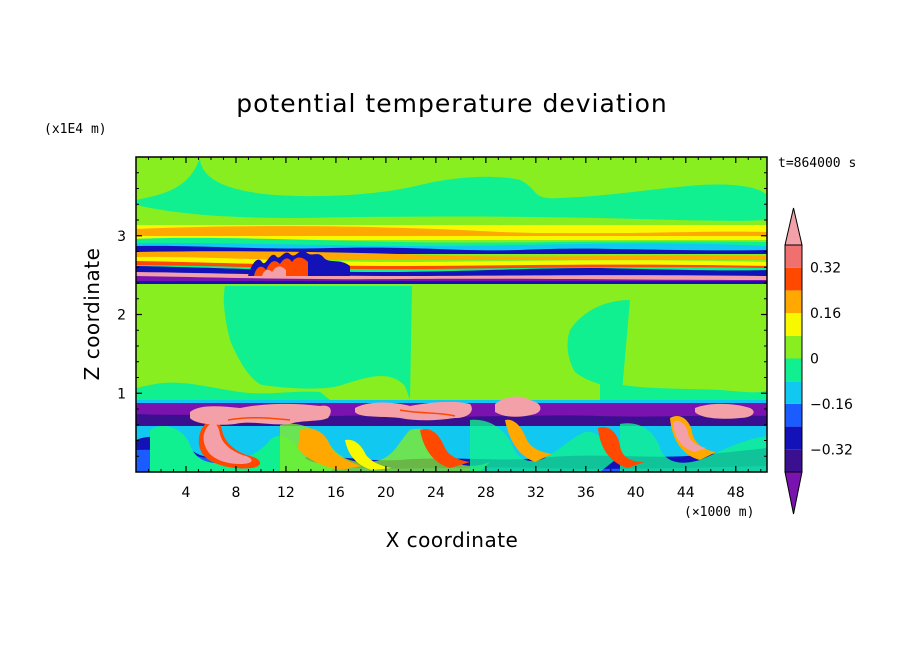 Image resolution: width=904 pixels, height=654 pixels. What do you see at coordinates (436, 493) in the screenshot?
I see `x-tick-label: 24` at bounding box center [436, 493].